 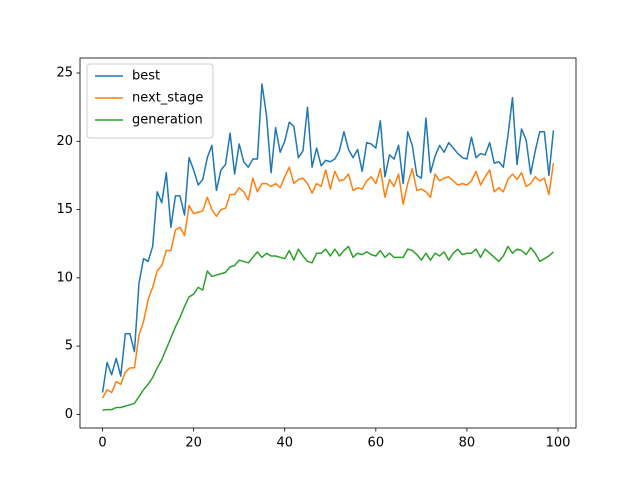 I want to click on y-tick-label: 10, so click(x=64, y=277).